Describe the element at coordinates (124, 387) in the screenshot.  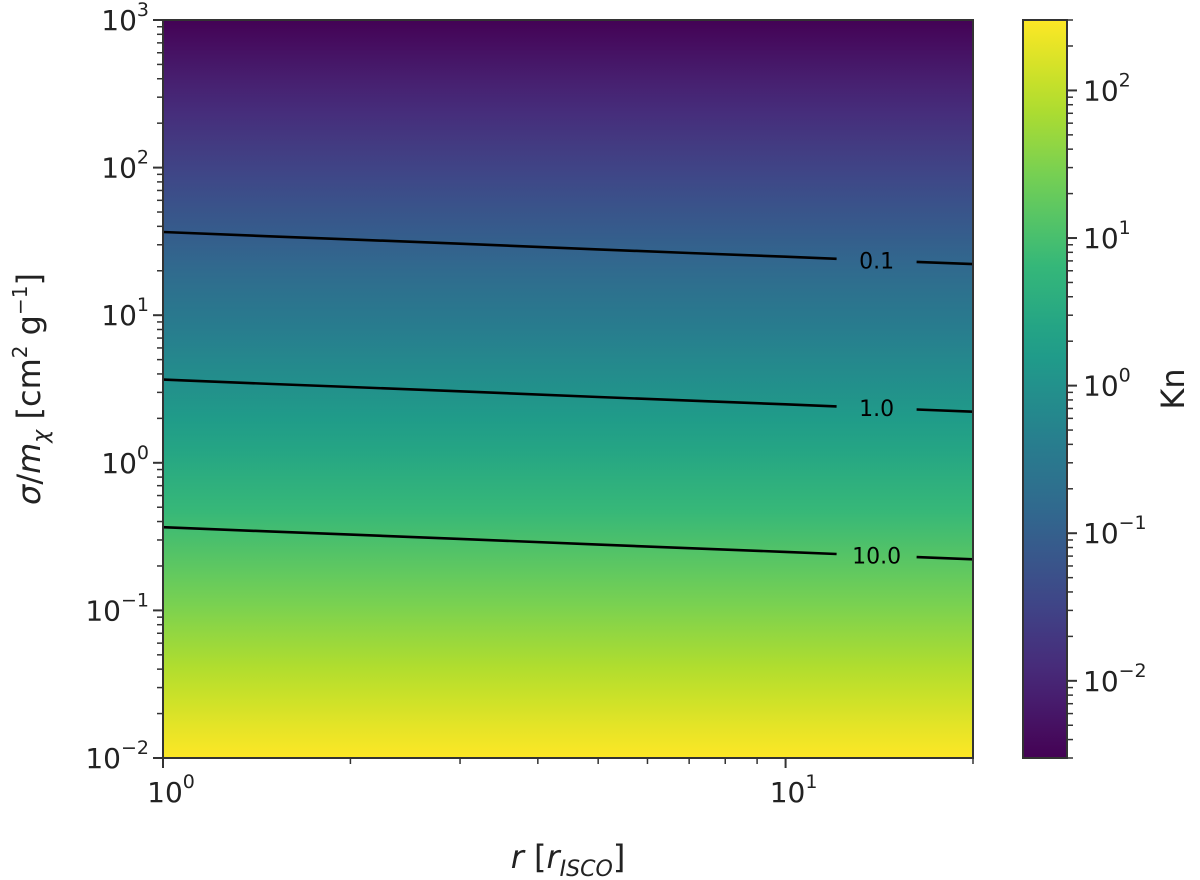
I see `y-axis: 10⁻² 10⁻¹ 10⁰ 10¹ 10² 10³` at that location.